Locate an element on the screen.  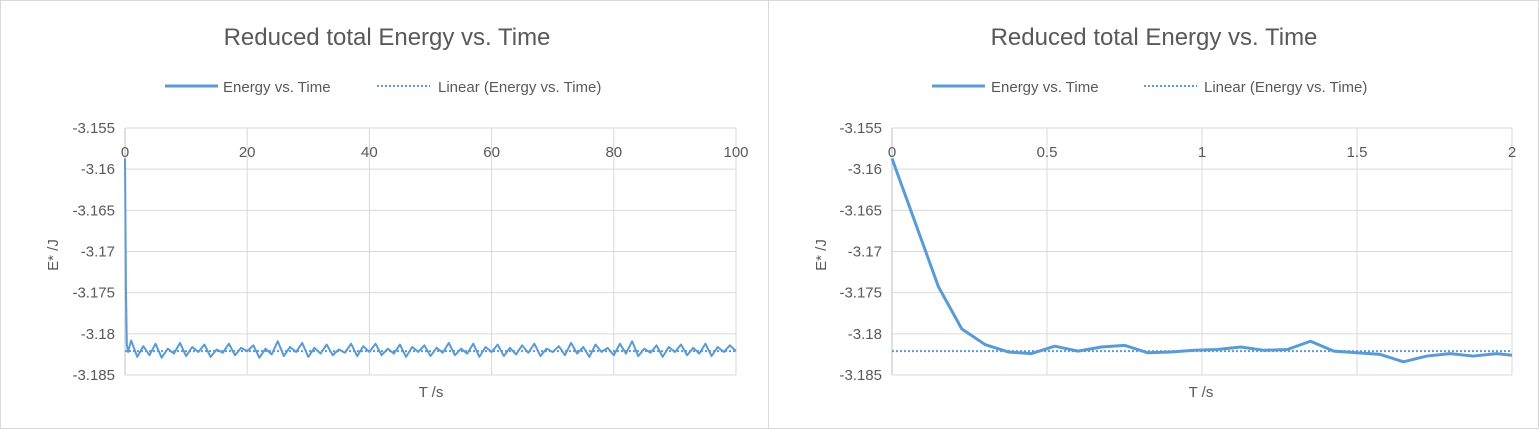
x-tick-label: 60 is located at coordinates (491, 152).